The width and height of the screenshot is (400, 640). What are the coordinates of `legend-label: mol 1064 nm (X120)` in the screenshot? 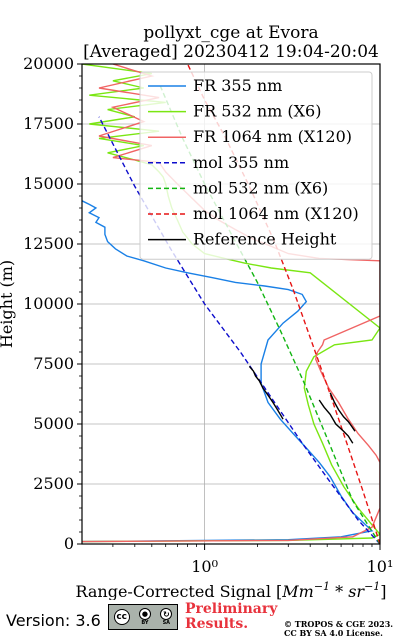 It's located at (276, 213).